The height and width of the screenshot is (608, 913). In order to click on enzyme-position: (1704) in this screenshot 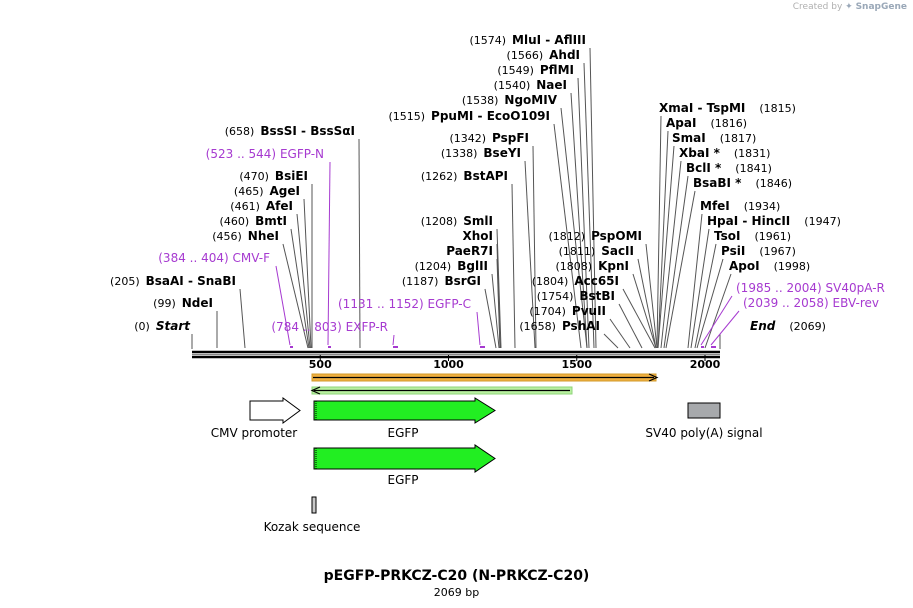, I will do `click(547, 311)`.